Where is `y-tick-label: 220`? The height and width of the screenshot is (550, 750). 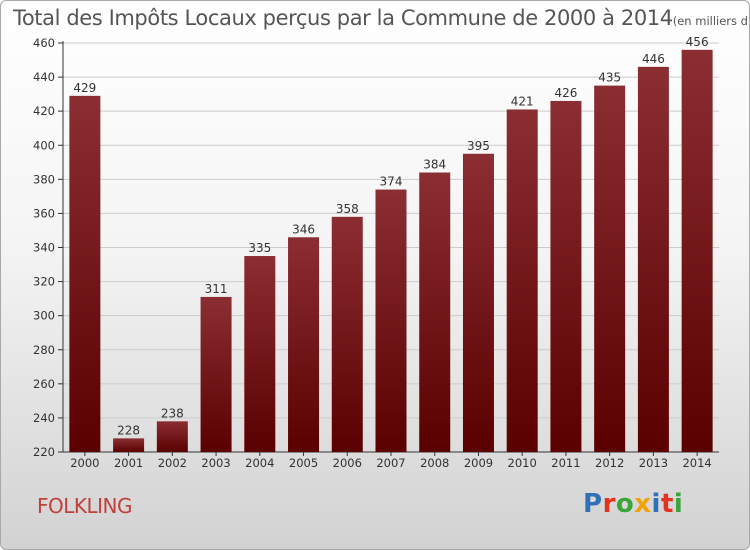 y-tick-label: 220 is located at coordinates (44, 452).